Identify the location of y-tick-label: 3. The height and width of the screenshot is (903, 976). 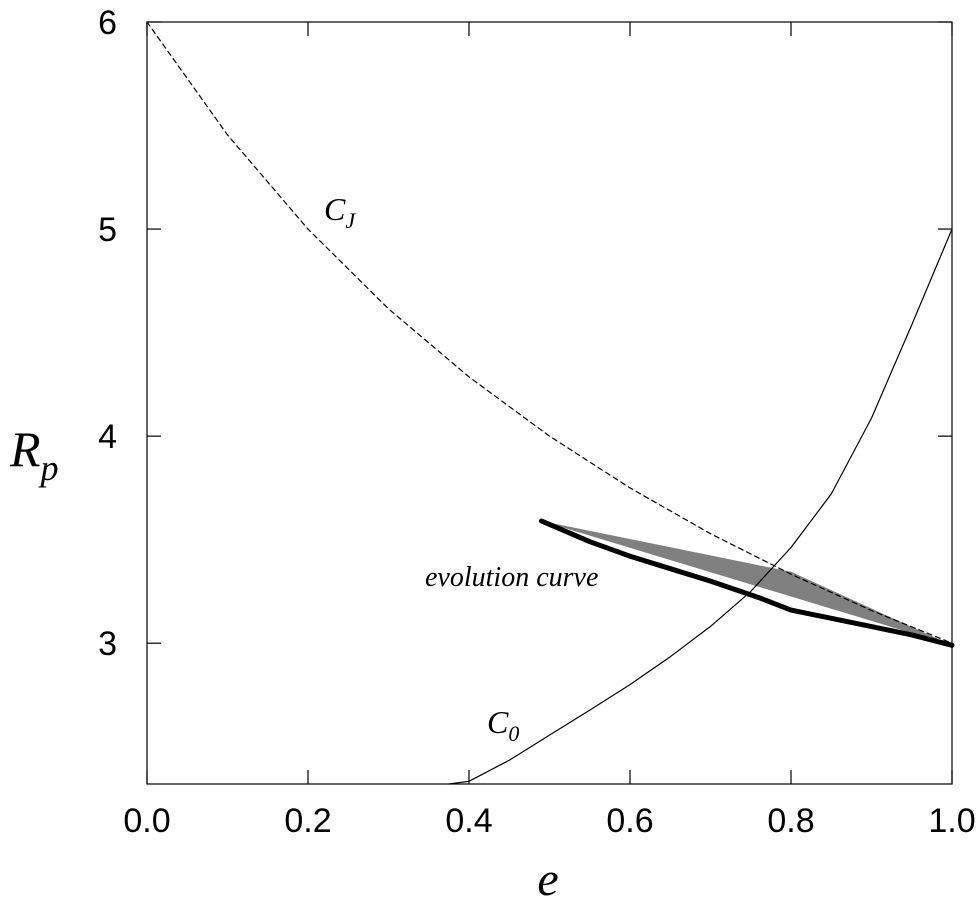
(107, 644).